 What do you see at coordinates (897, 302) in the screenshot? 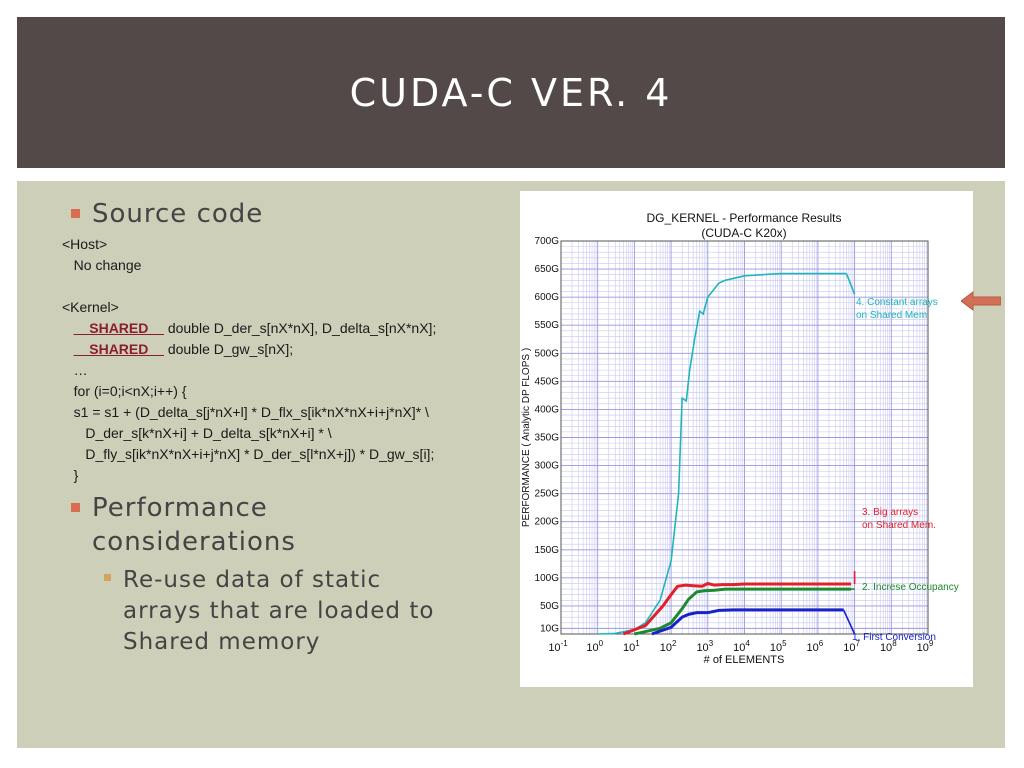
I see `series-annotation-1: 4. Constant arrays` at bounding box center [897, 302].